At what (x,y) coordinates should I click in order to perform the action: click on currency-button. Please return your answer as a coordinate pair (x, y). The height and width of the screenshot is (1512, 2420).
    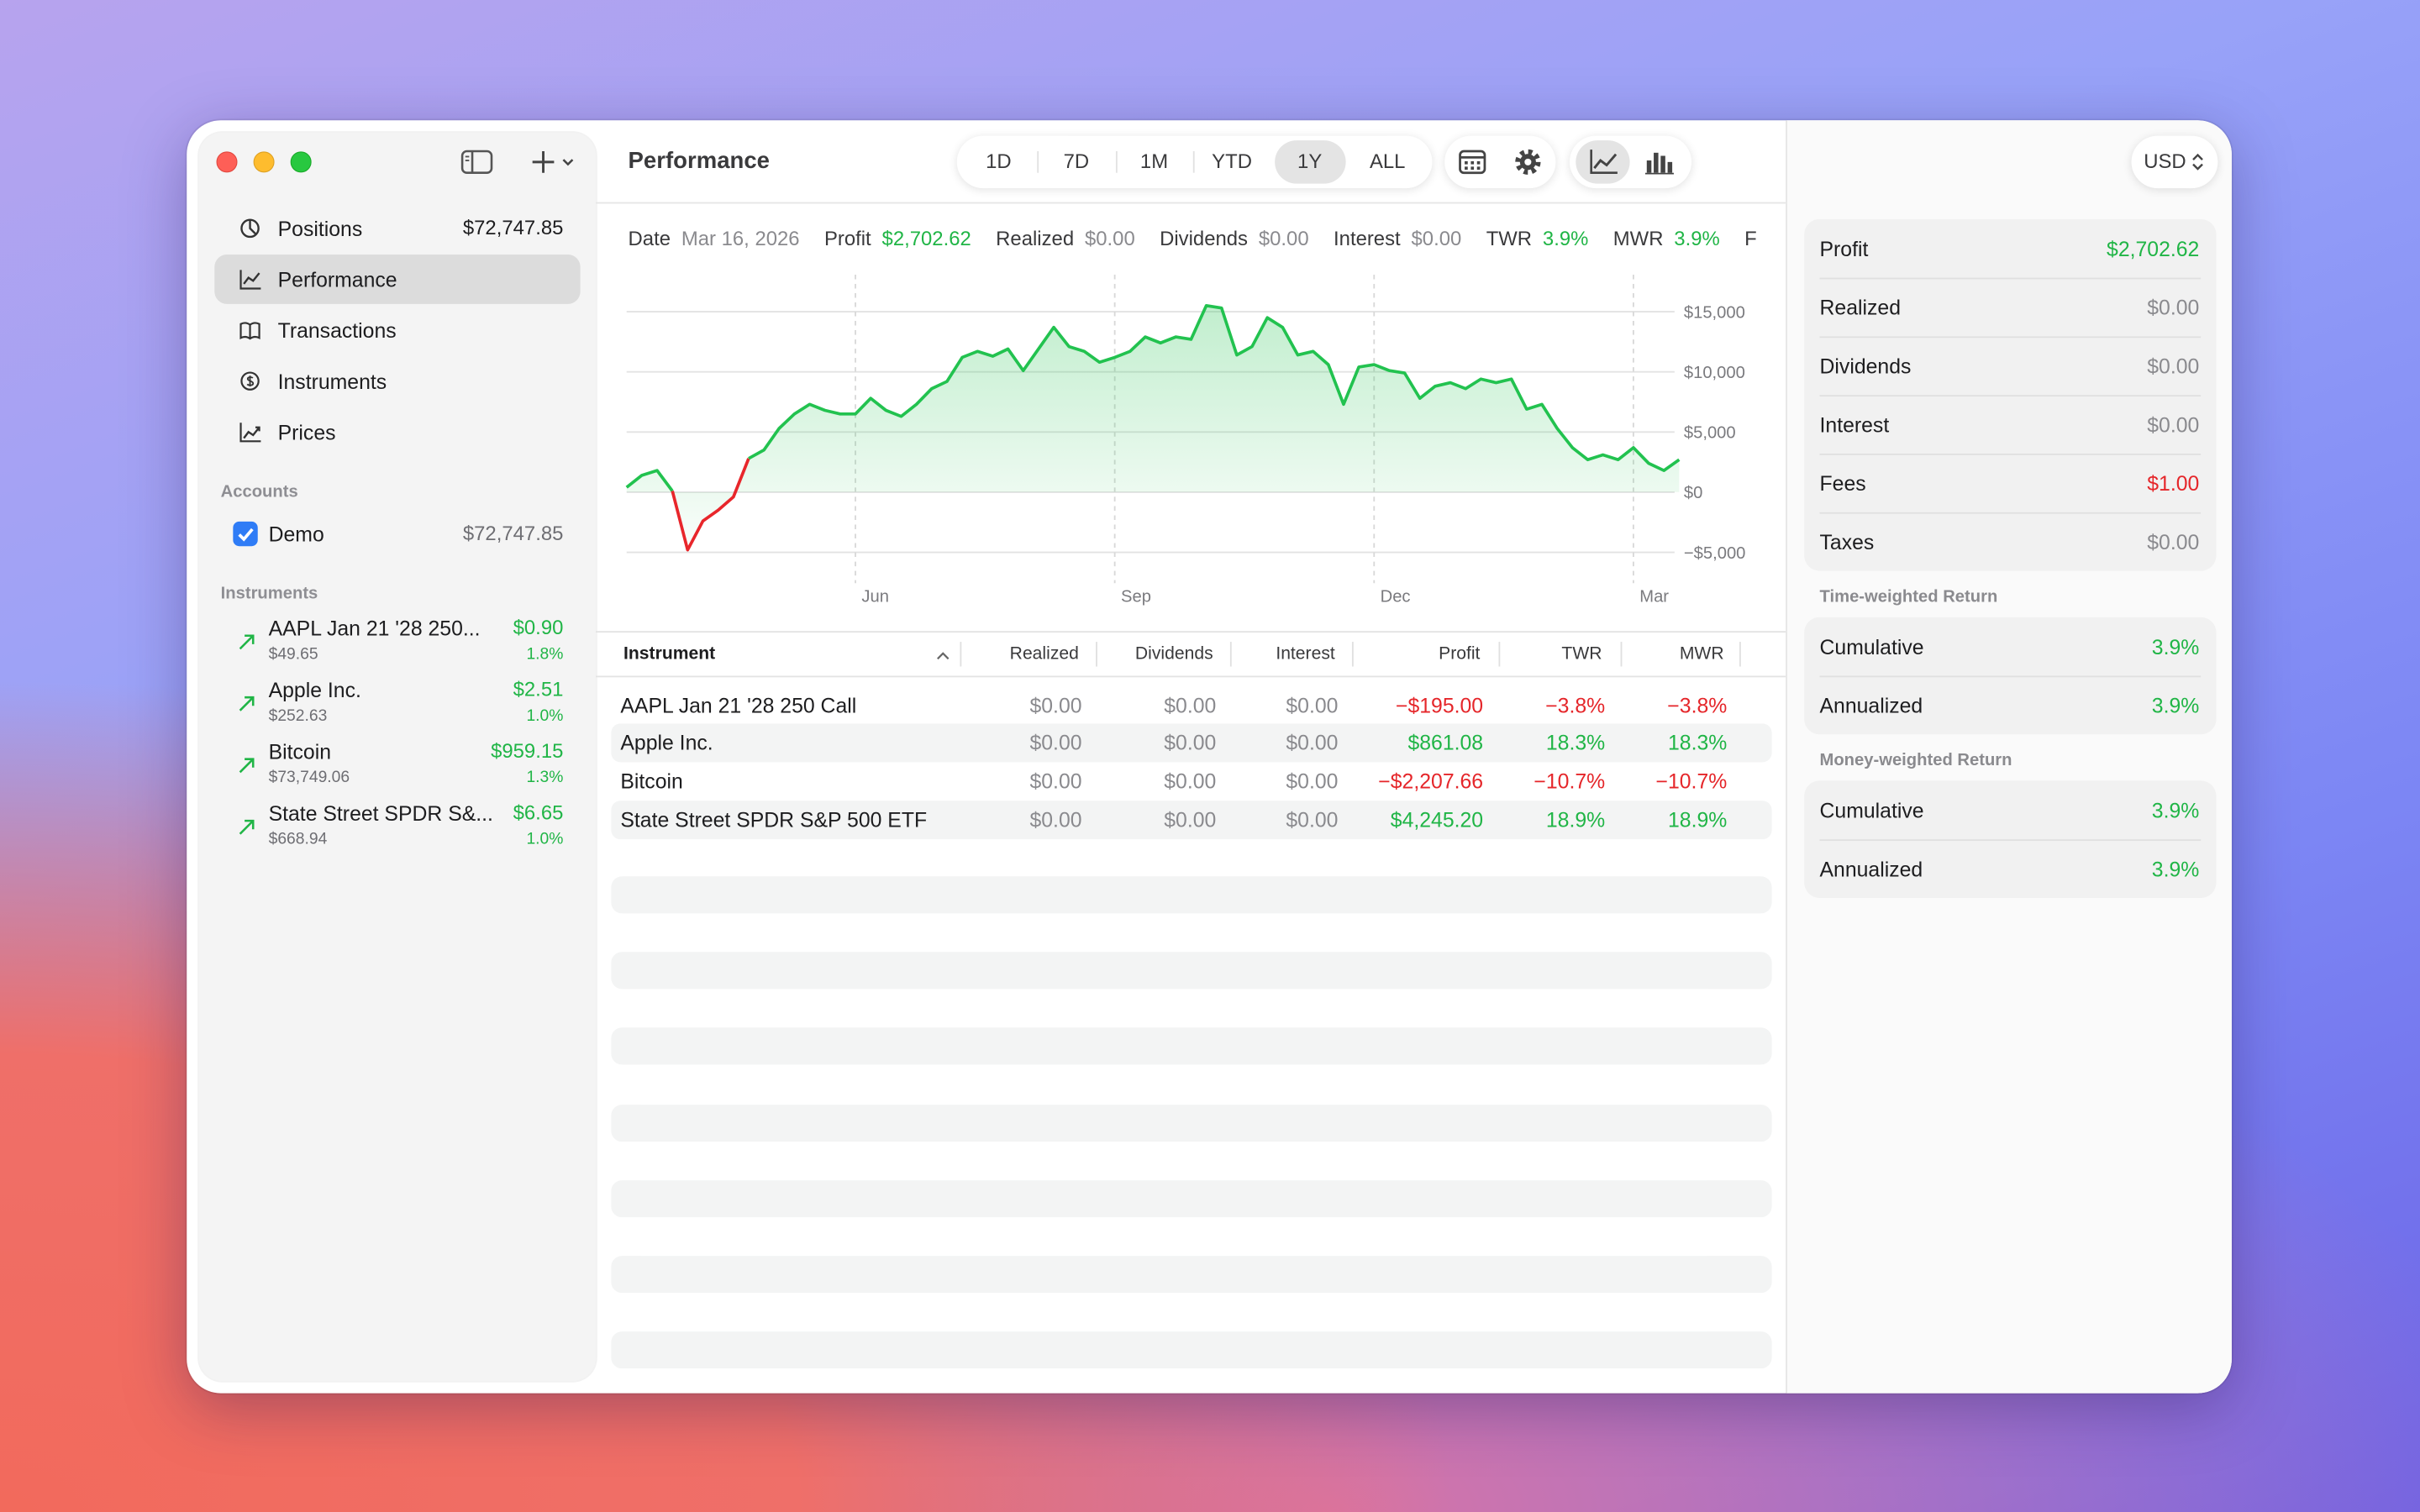
    Looking at the image, I should click on (2174, 162).